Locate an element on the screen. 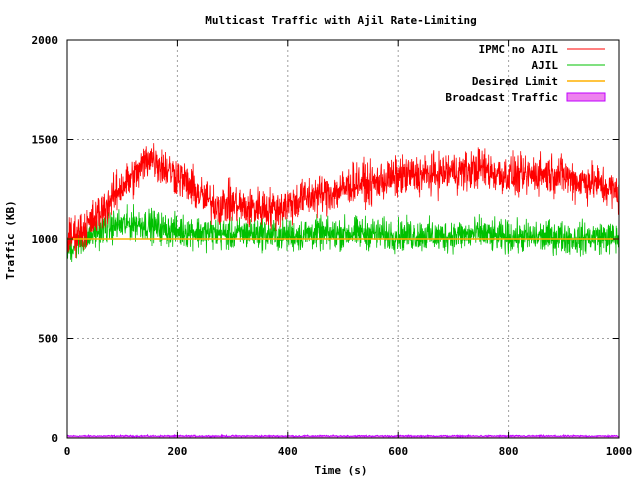 The width and height of the screenshot is (640, 480). y-axis-label: Traffic (KB) is located at coordinates (10, 239).